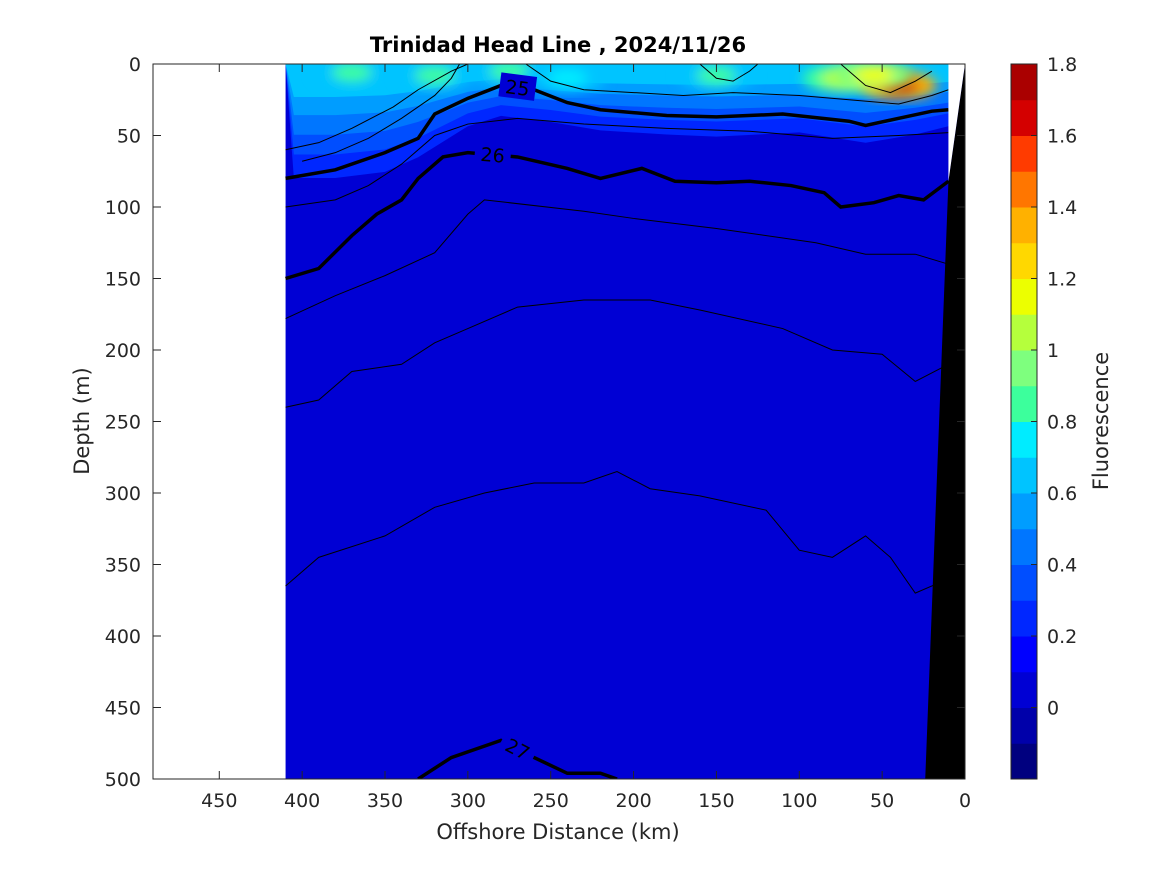 The image size is (1167, 875). What do you see at coordinates (1043, 417) in the screenshot?
I see `colorbar: 0 0.2 0.4 0.6 0.8 1 1.2 1.4 1.6 1.8` at bounding box center [1043, 417].